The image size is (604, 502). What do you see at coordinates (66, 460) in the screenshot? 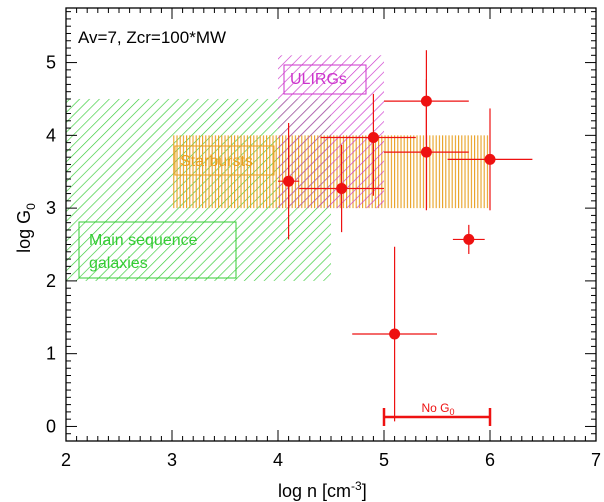
I see `x-tick-label: 2` at bounding box center [66, 460].